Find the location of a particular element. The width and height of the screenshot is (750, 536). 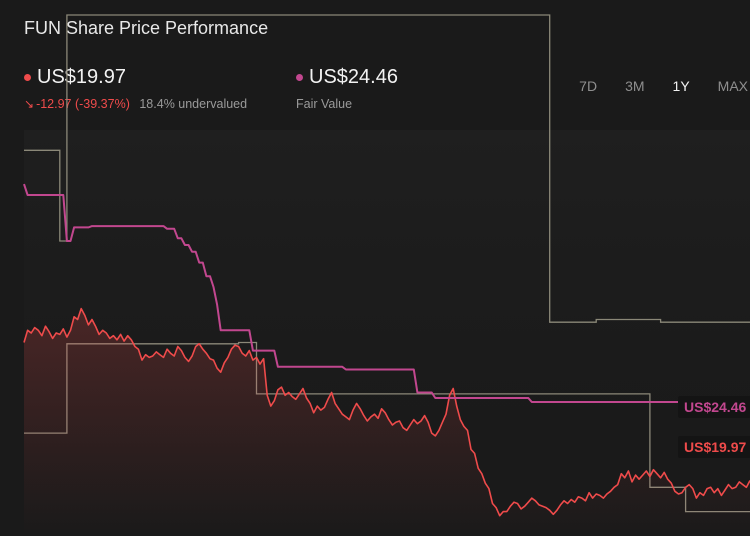

price-change: -12.97 (-39.37%) is located at coordinates (83, 104).